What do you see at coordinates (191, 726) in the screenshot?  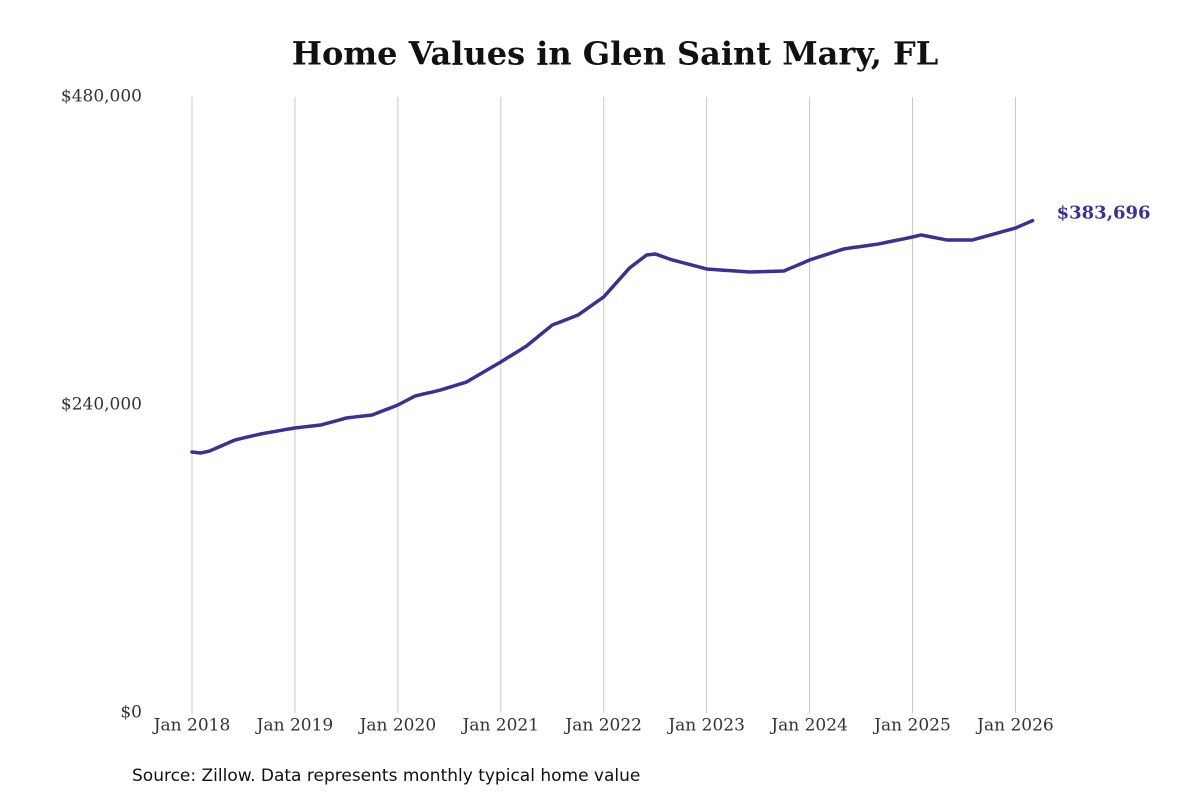 I see `x-tick-label: Jan 2018` at bounding box center [191, 726].